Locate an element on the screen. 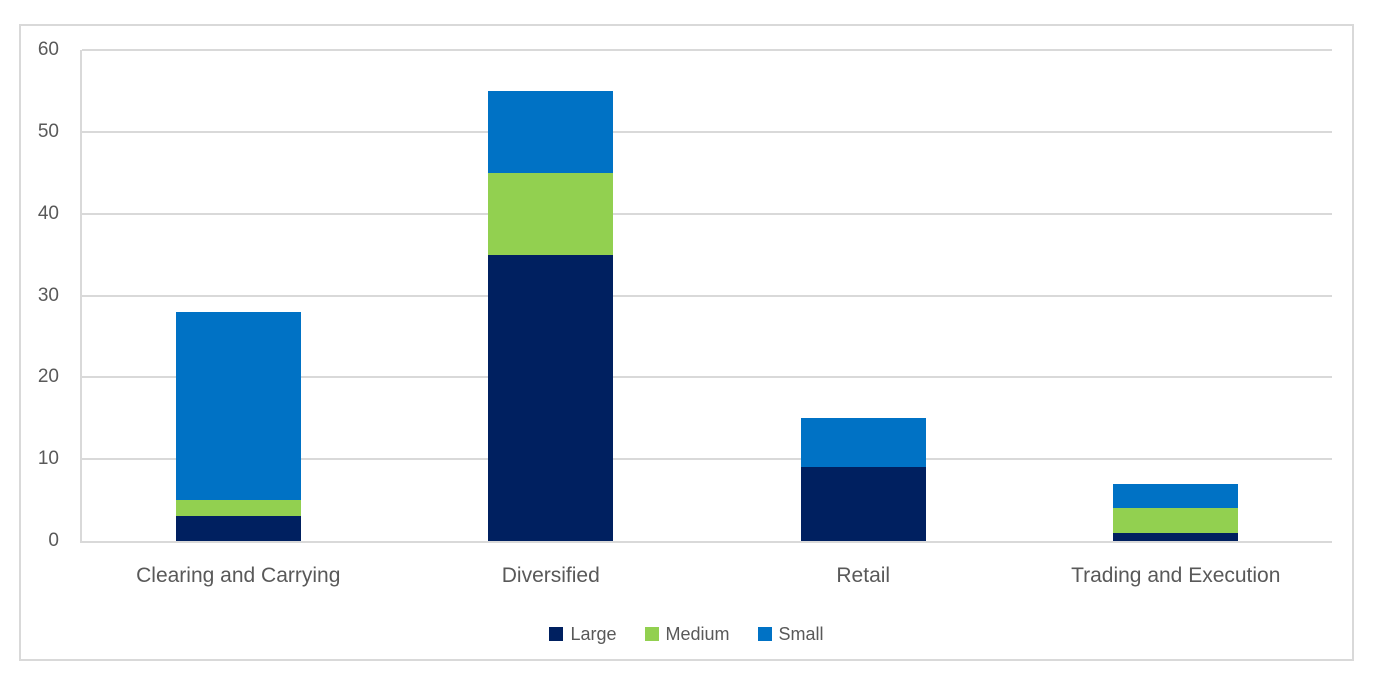  bar-segment-small-retail is located at coordinates (863, 443).